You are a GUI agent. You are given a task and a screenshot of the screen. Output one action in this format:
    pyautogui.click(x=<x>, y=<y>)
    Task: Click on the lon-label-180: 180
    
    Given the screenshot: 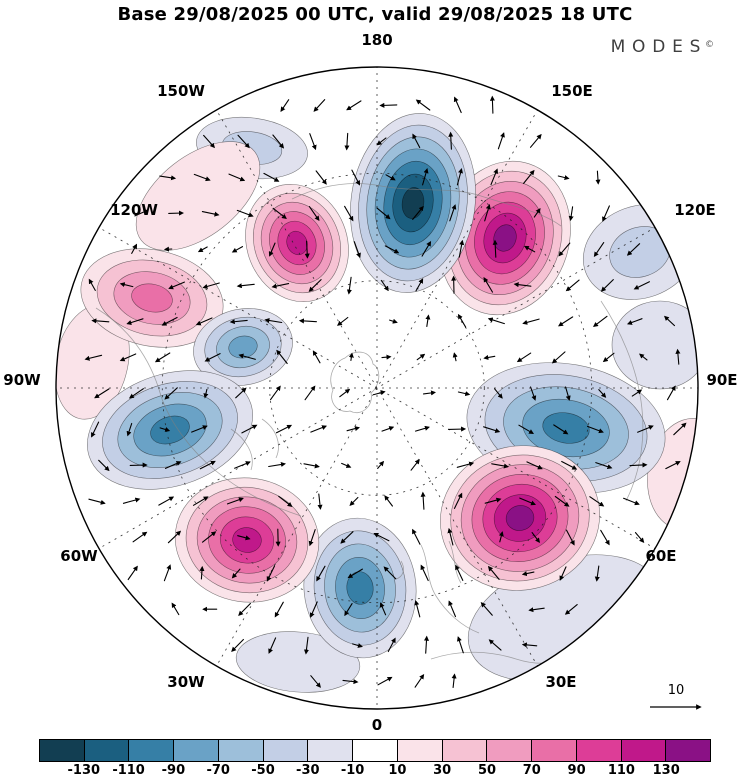 What is the action you would take?
    pyautogui.click(x=377, y=40)
    